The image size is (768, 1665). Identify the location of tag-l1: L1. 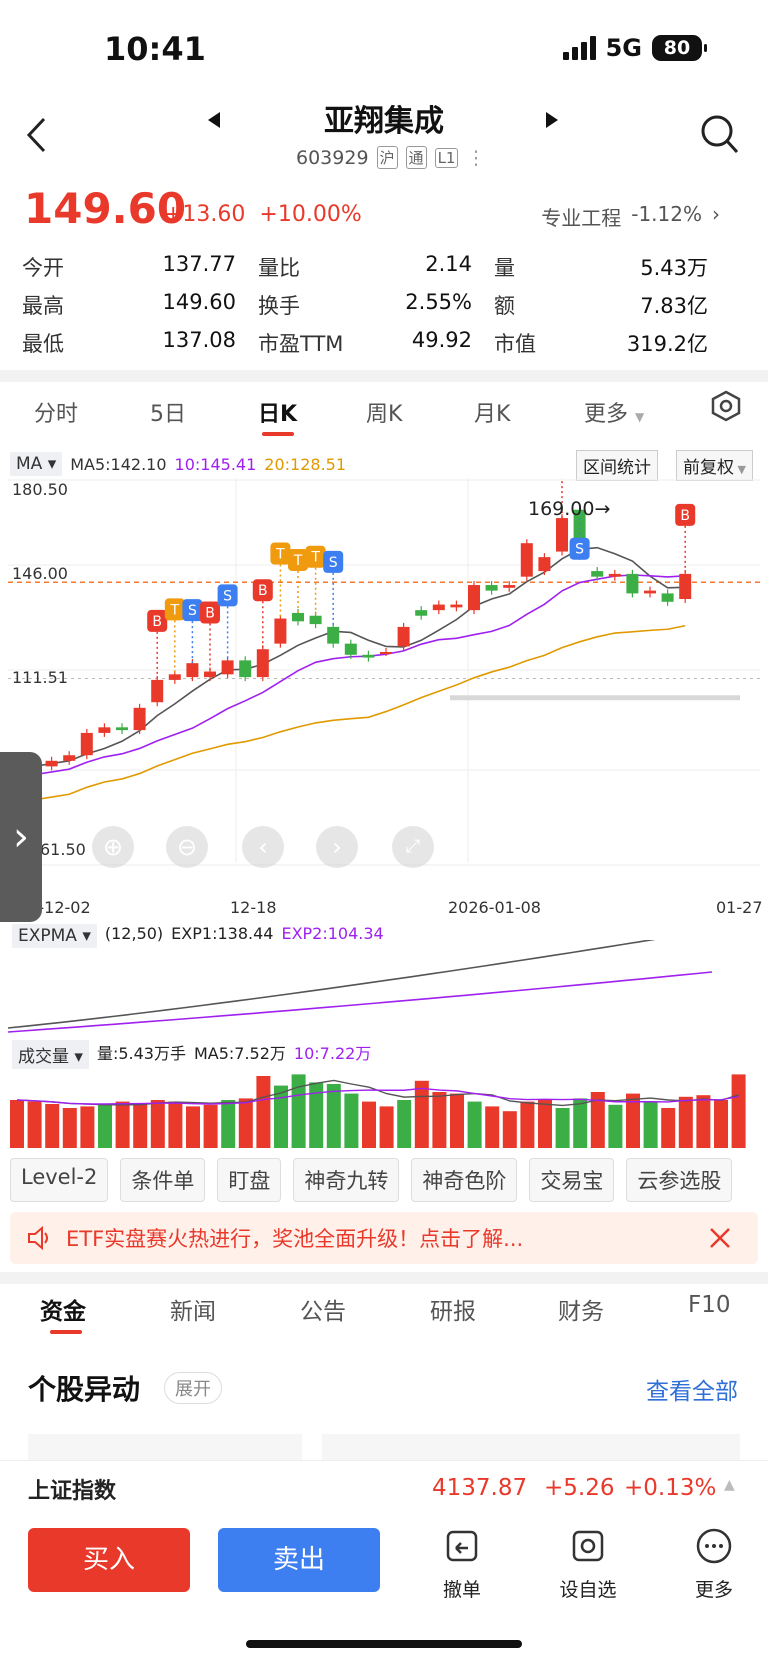
(446, 157).